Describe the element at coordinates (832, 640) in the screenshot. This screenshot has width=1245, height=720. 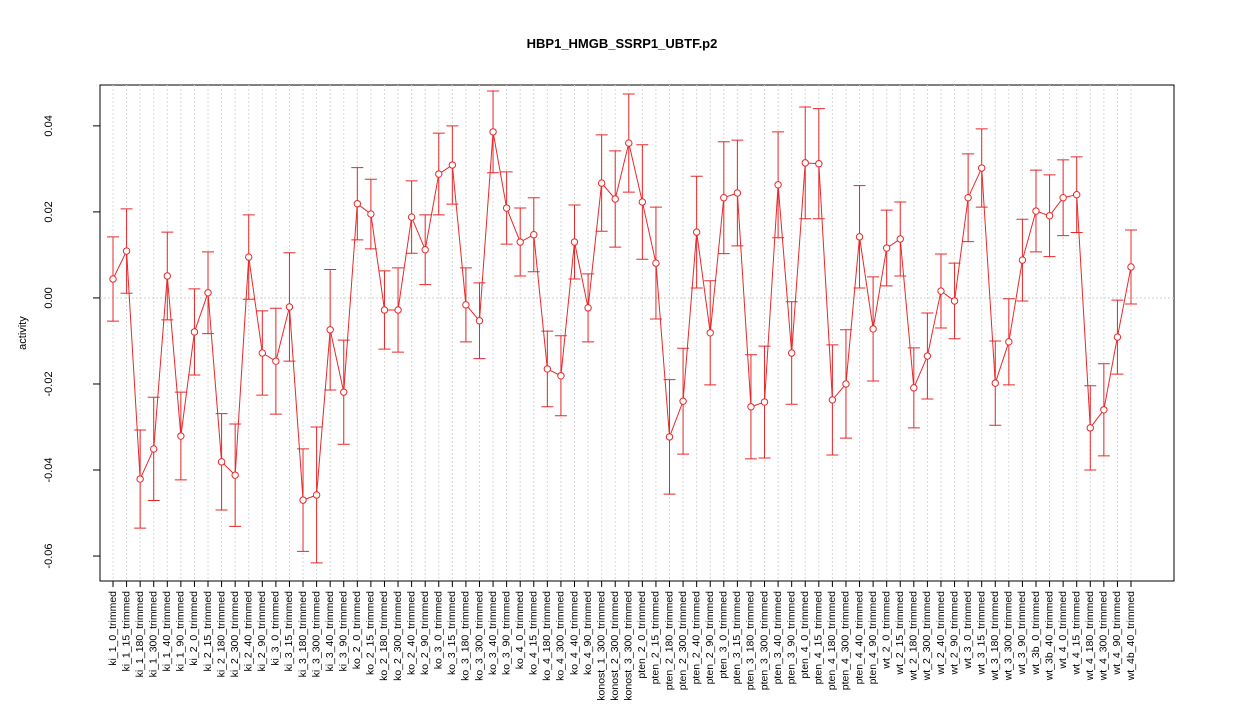
I see `x-tick-label: pten_4_180_trimmed` at that location.